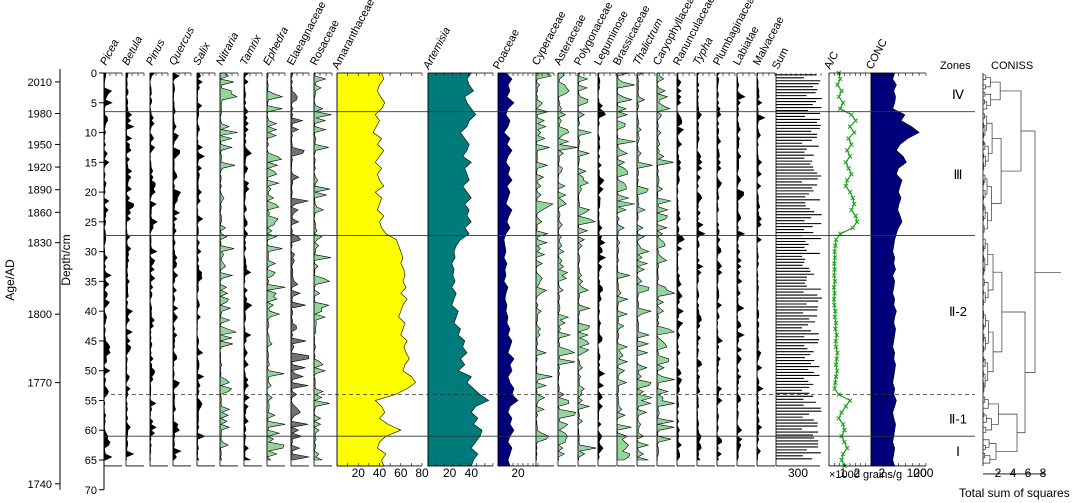 This screenshot has width=1077, height=503. I want to click on depth-axis-title: Depth/cm, so click(66, 259).